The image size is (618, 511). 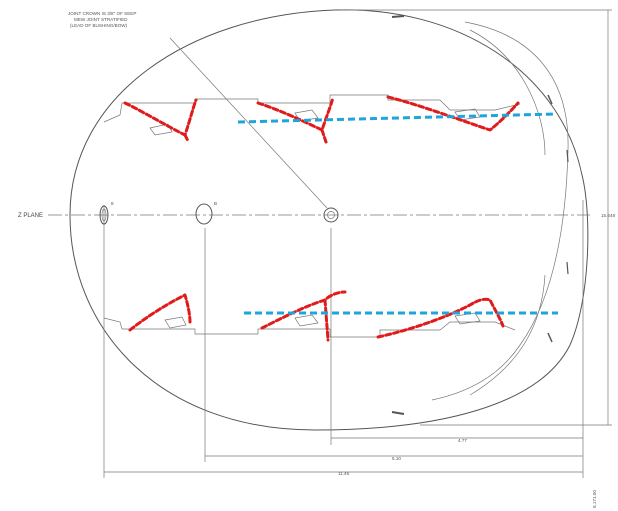 What do you see at coordinates (397, 118) in the screenshot?
I see `blue-reference-line-upper` at bounding box center [397, 118].